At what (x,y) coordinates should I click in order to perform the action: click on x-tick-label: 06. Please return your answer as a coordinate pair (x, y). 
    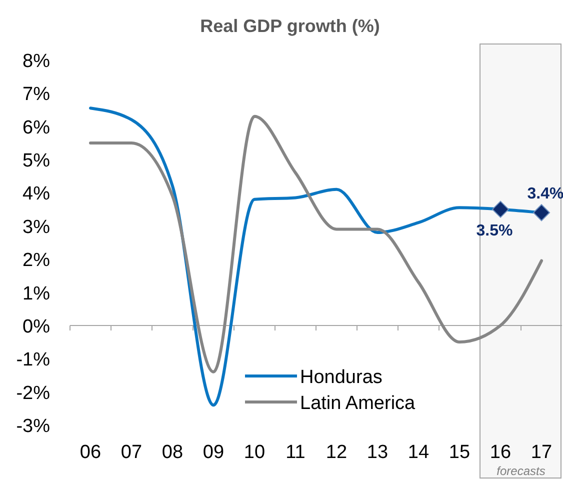
    Looking at the image, I should click on (91, 452).